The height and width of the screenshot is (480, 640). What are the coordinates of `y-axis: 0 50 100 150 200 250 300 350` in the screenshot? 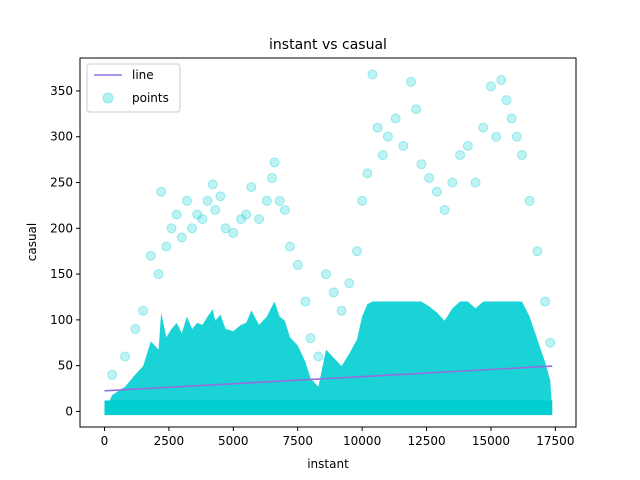 It's located at (65, 251).